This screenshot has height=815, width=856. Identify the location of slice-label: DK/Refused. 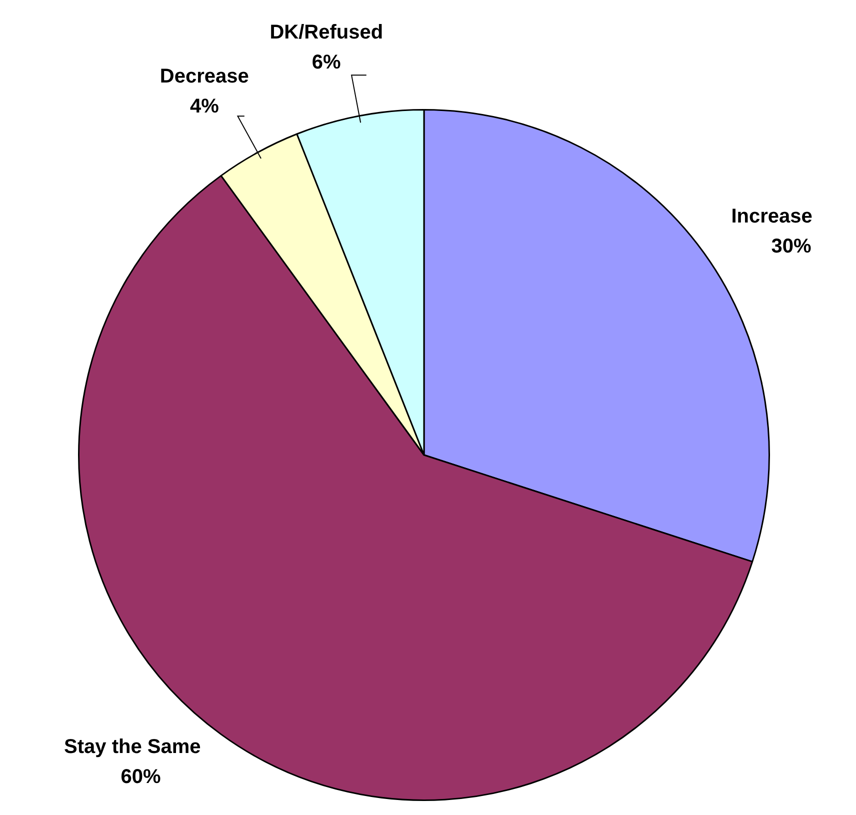
(327, 33).